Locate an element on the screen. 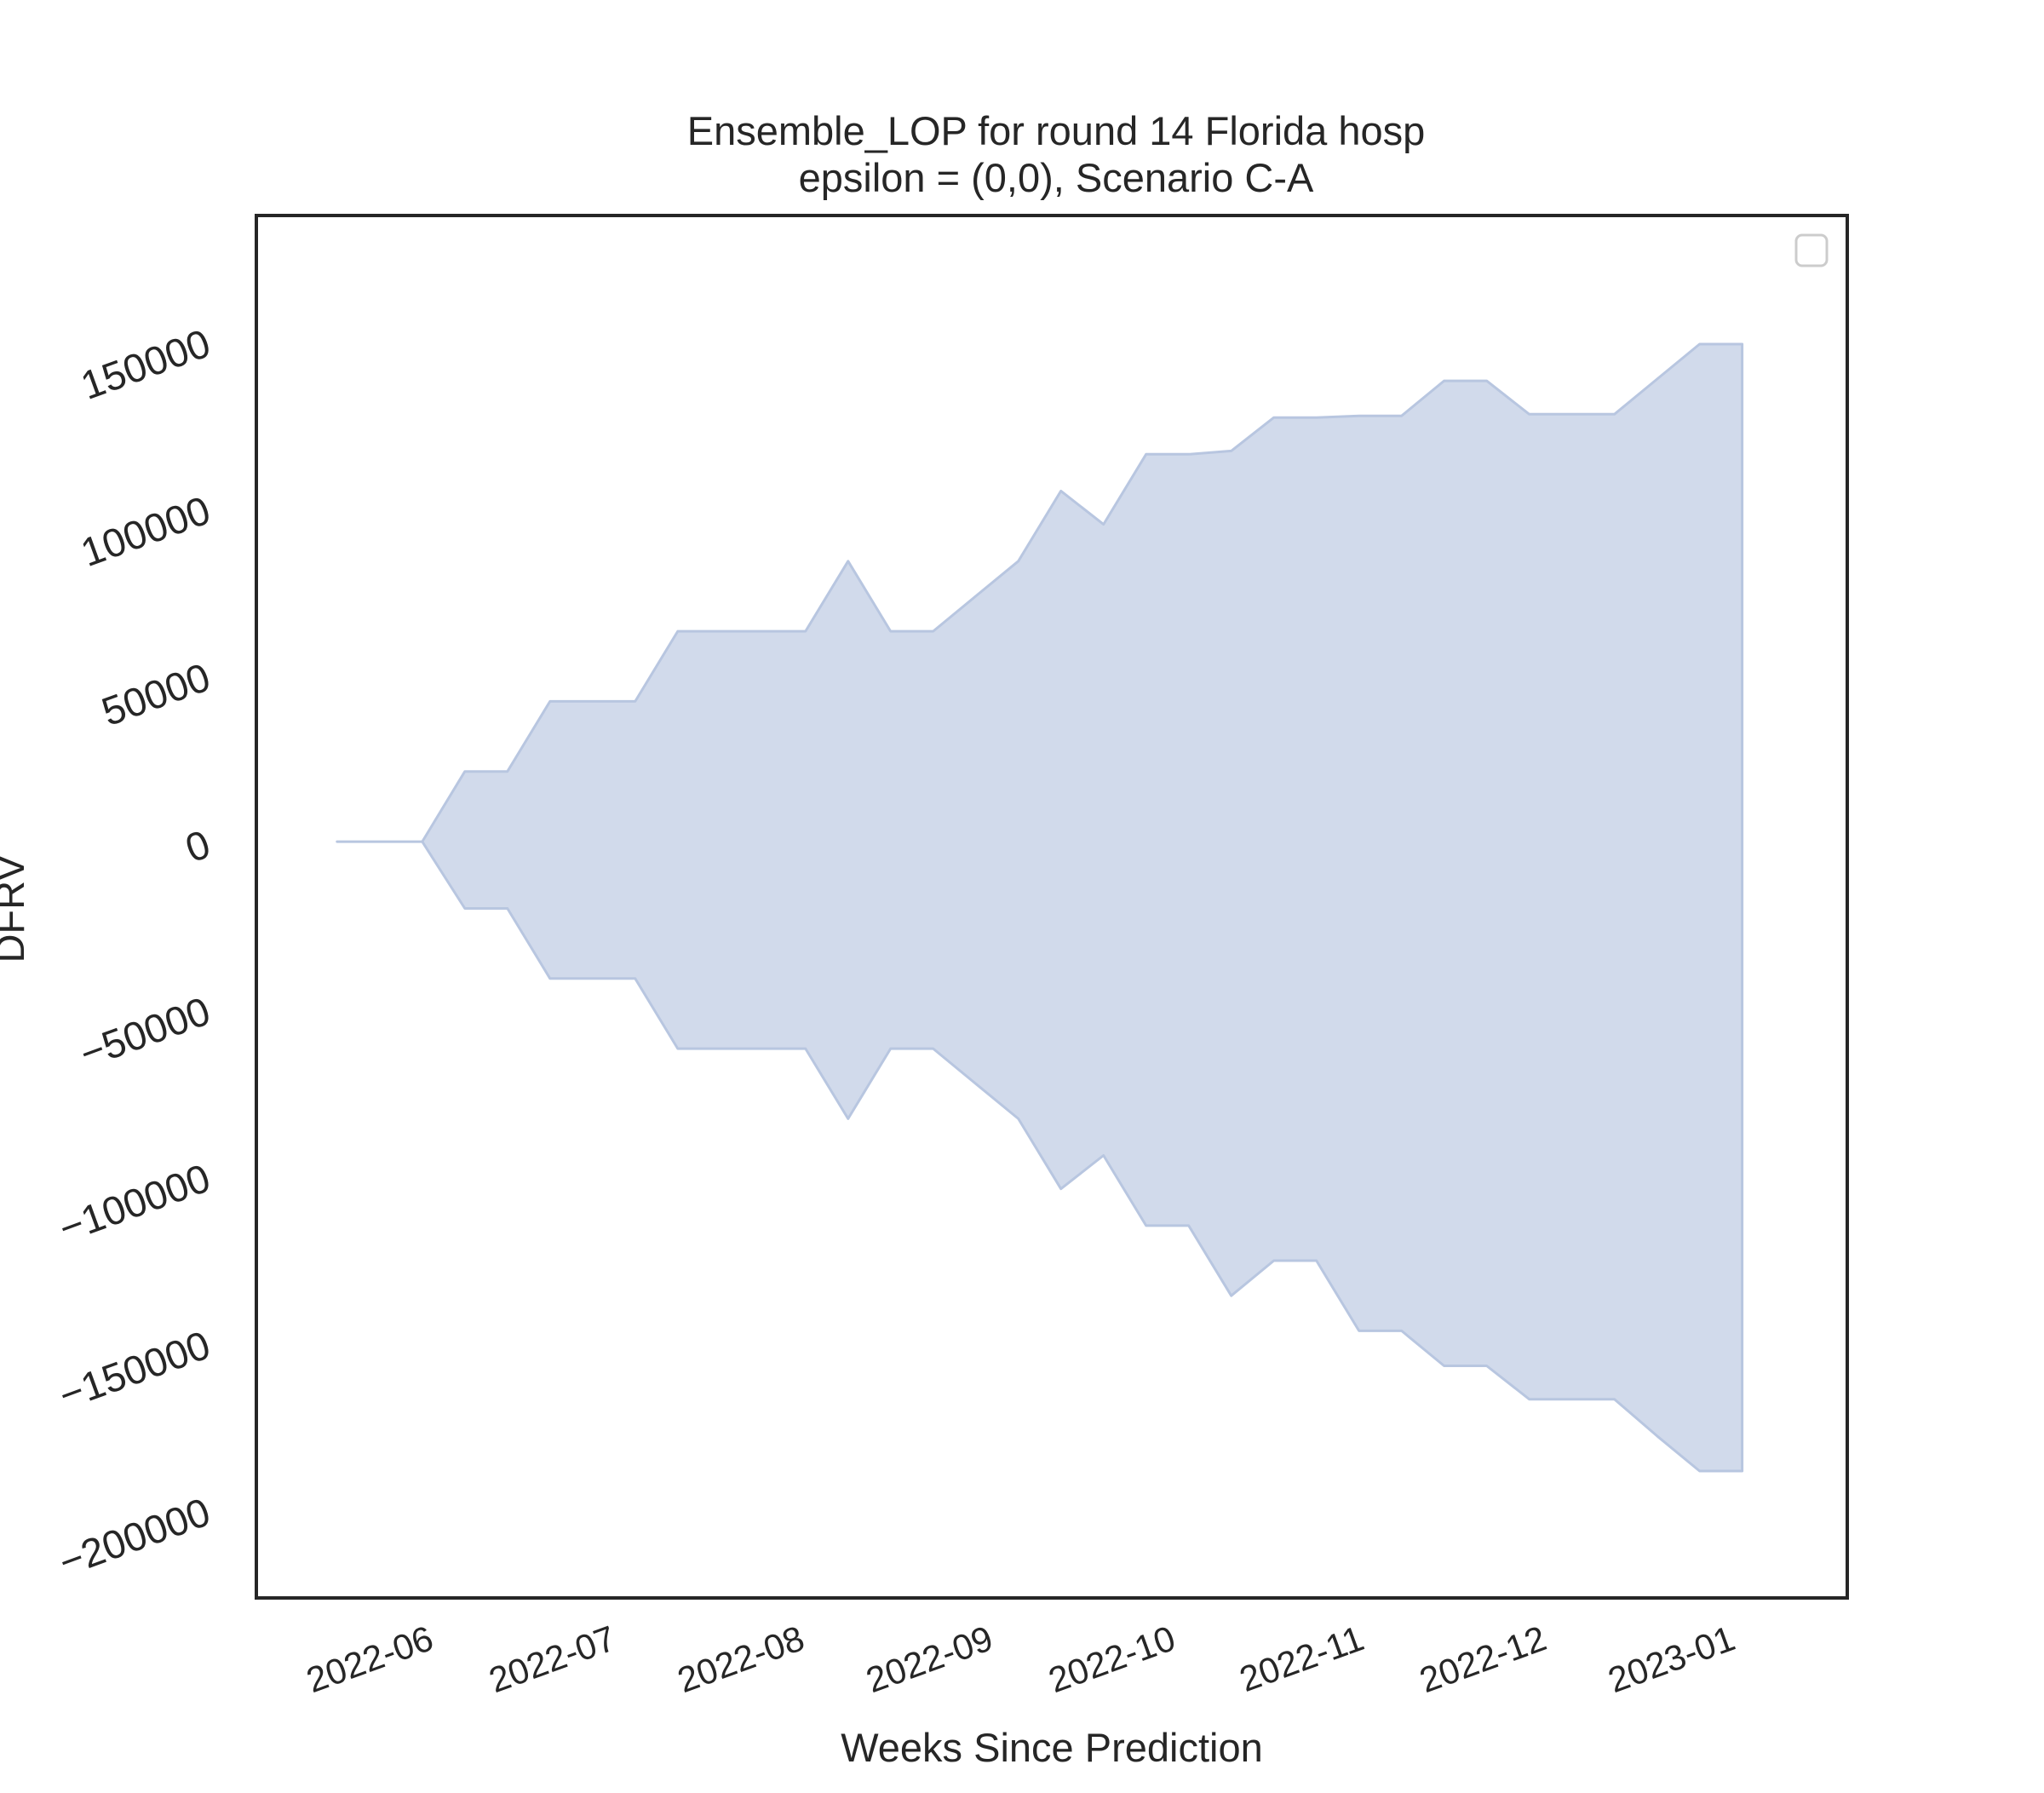 The image size is (2044, 1793). x-tick-label: 2023-01 is located at coordinates (1671, 1659).